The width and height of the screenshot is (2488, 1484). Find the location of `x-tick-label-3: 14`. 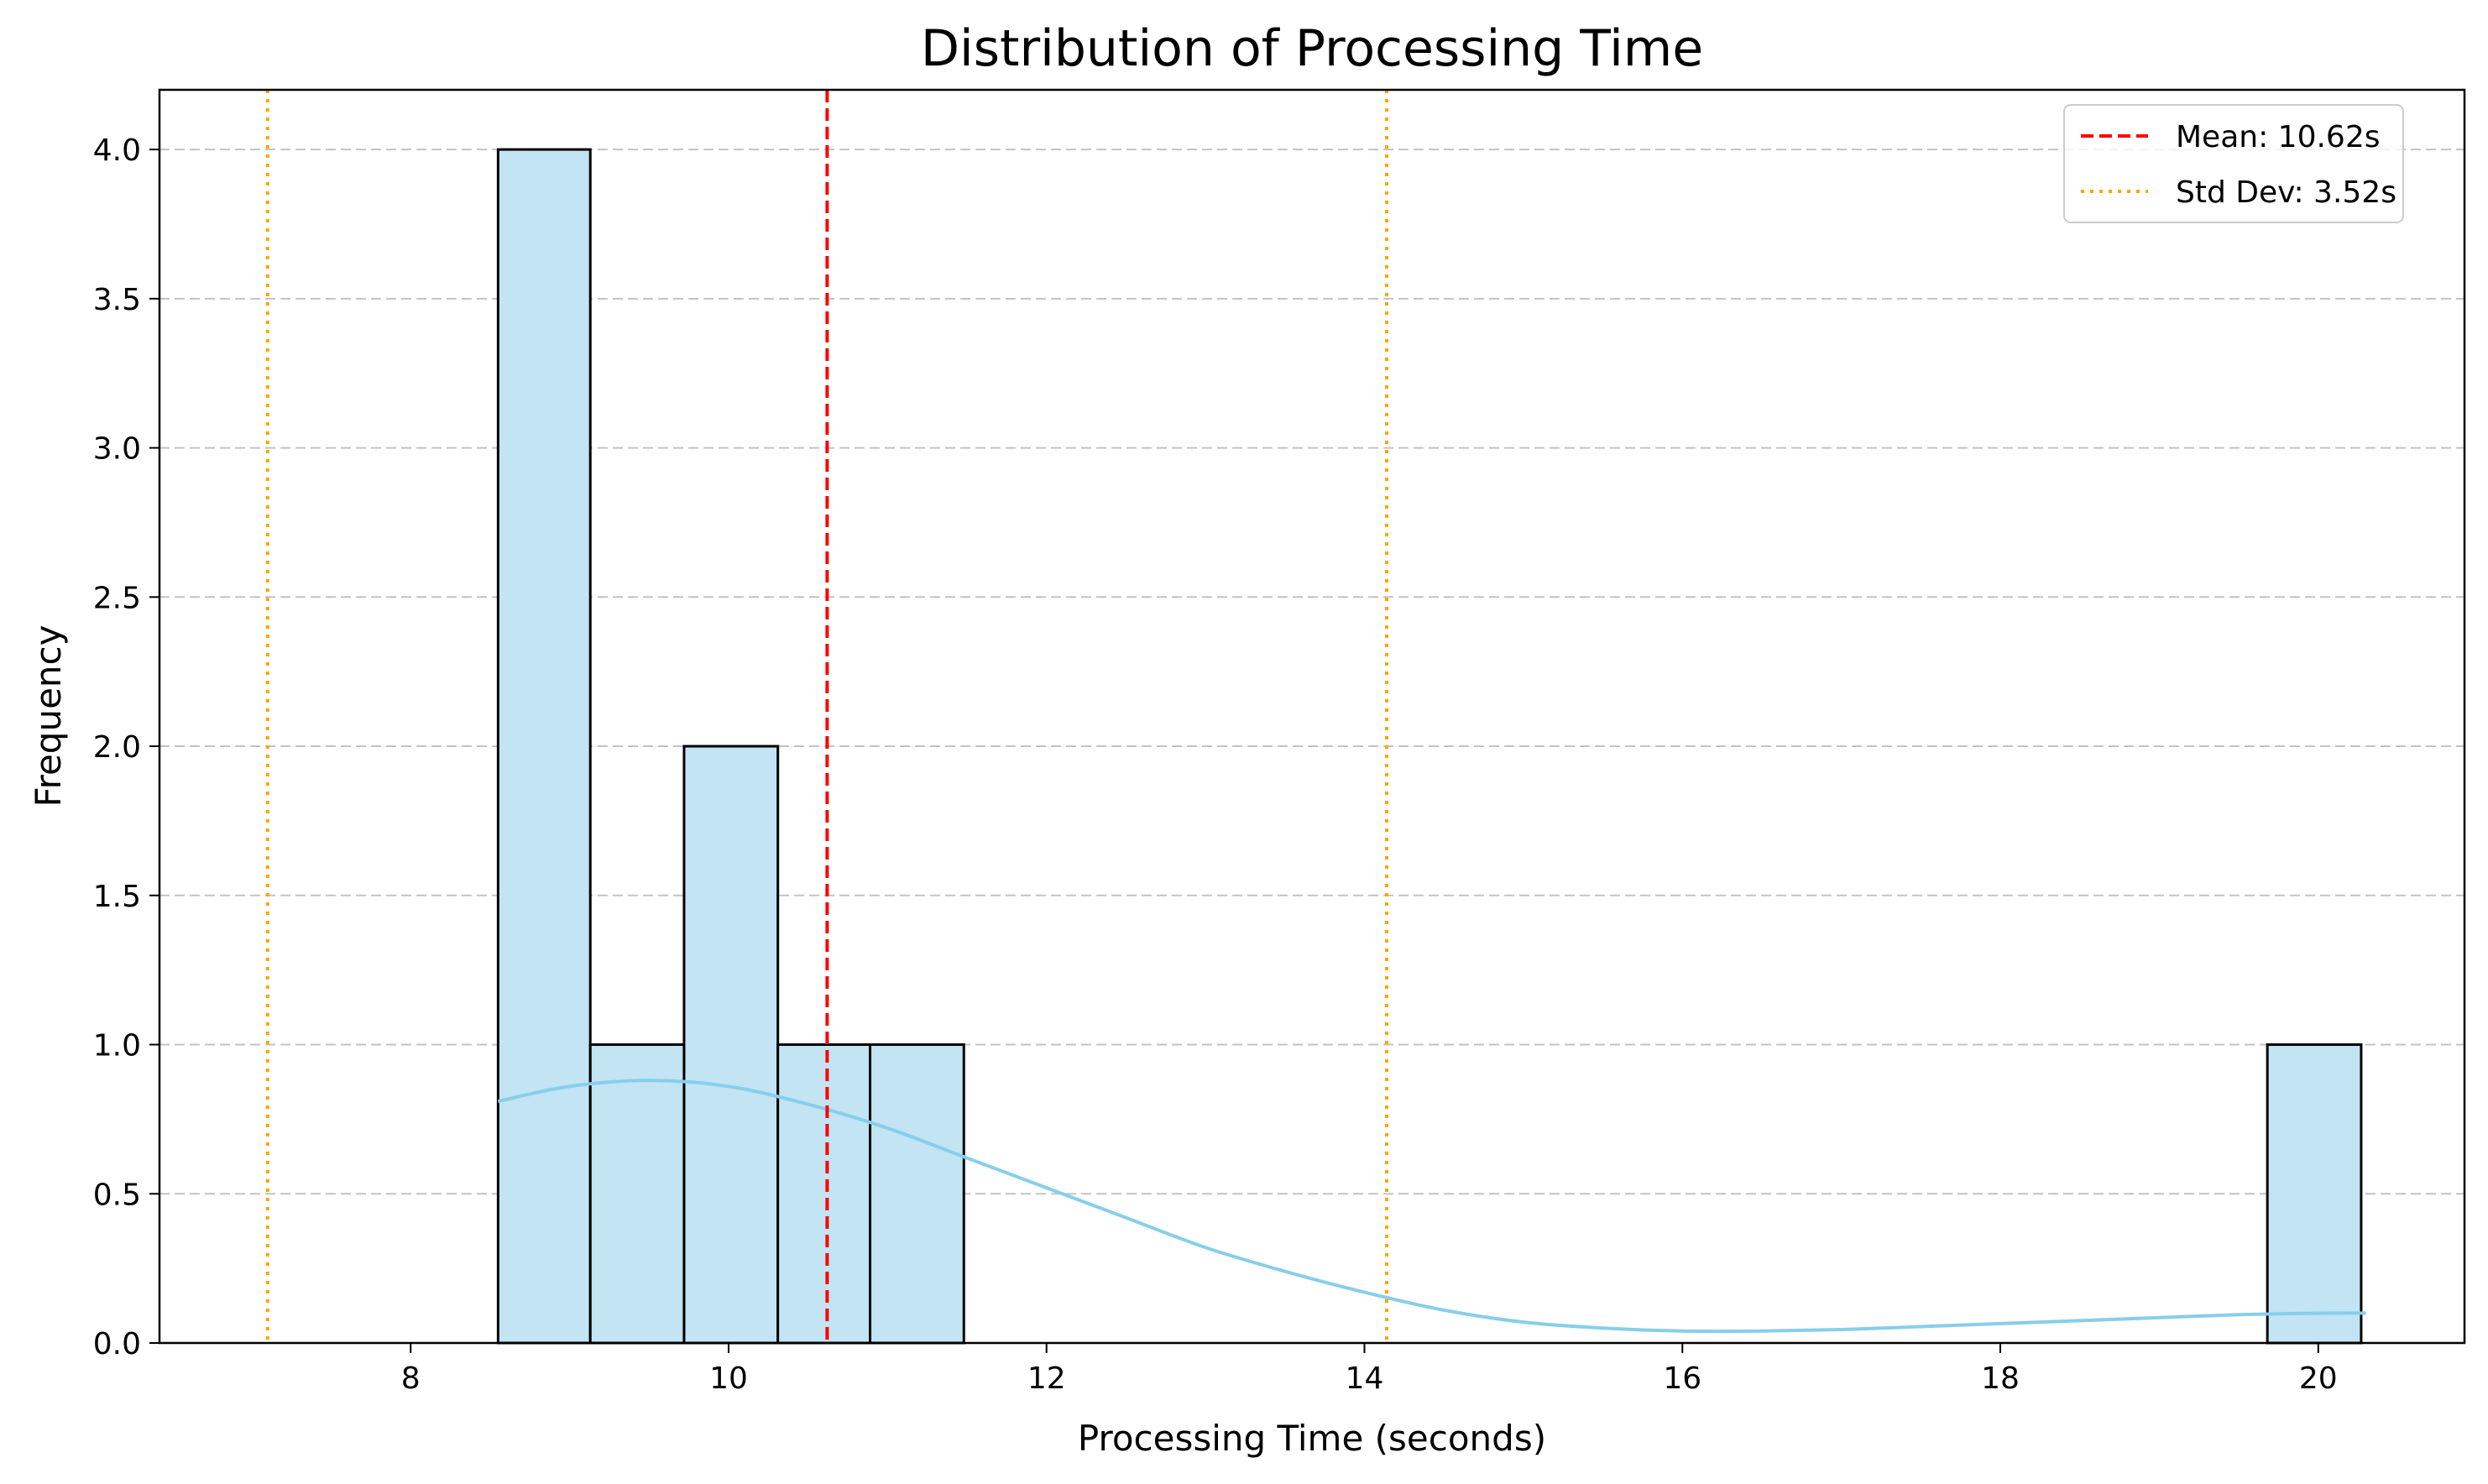

x-tick-label-3: 14 is located at coordinates (1365, 1378).